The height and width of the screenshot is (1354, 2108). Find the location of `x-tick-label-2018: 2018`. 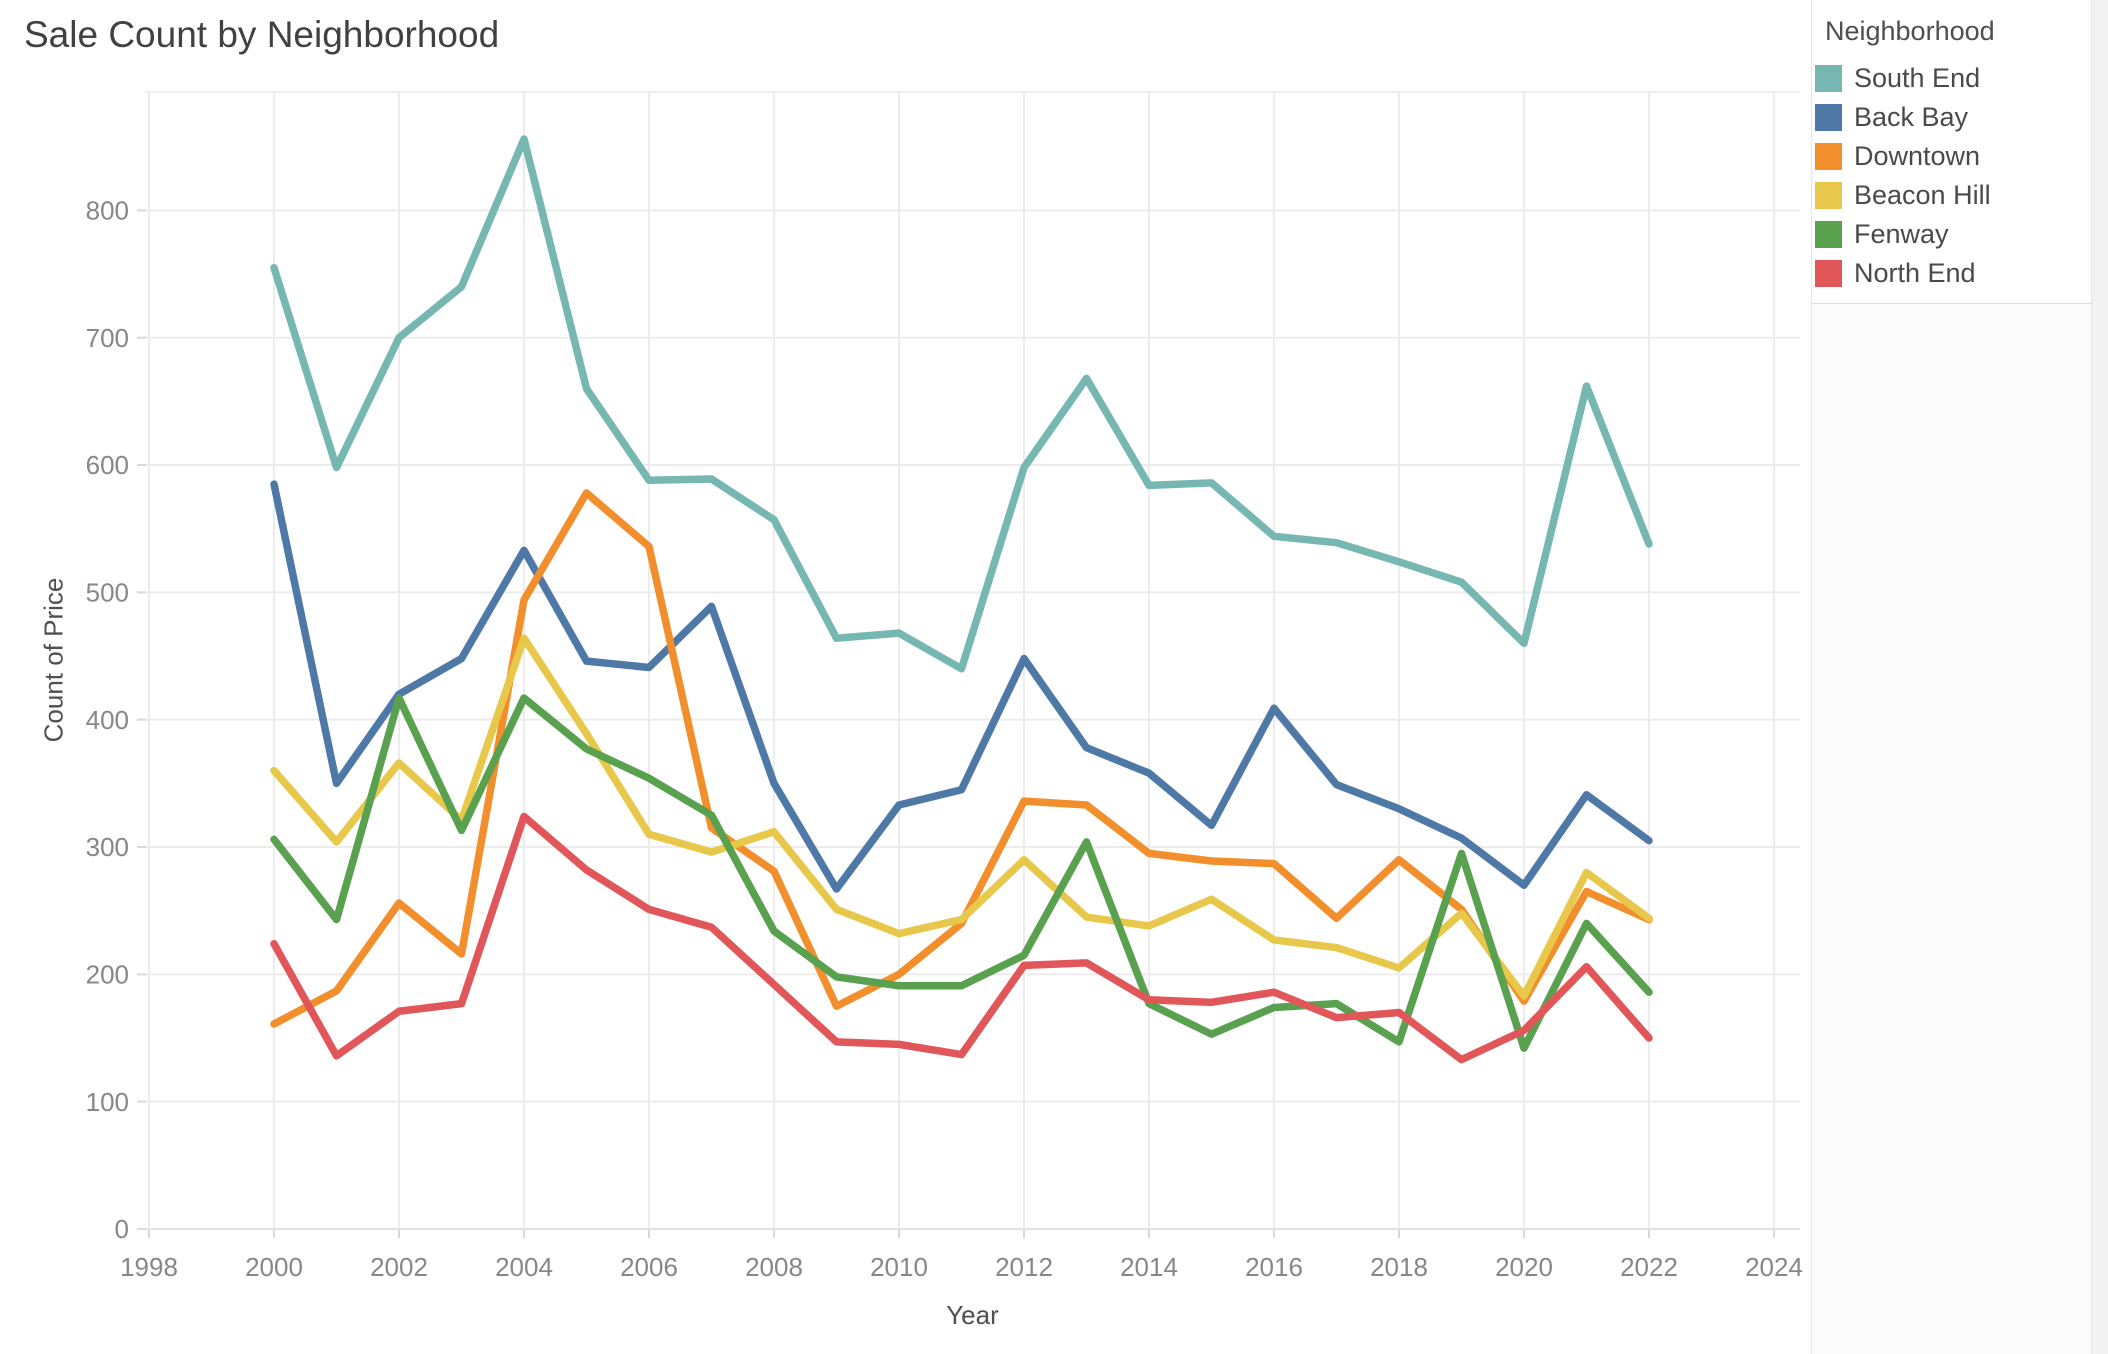

x-tick-label-2018: 2018 is located at coordinates (1399, 1267).